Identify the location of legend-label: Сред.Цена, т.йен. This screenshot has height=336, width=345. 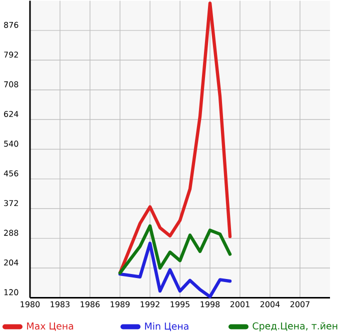
(295, 327).